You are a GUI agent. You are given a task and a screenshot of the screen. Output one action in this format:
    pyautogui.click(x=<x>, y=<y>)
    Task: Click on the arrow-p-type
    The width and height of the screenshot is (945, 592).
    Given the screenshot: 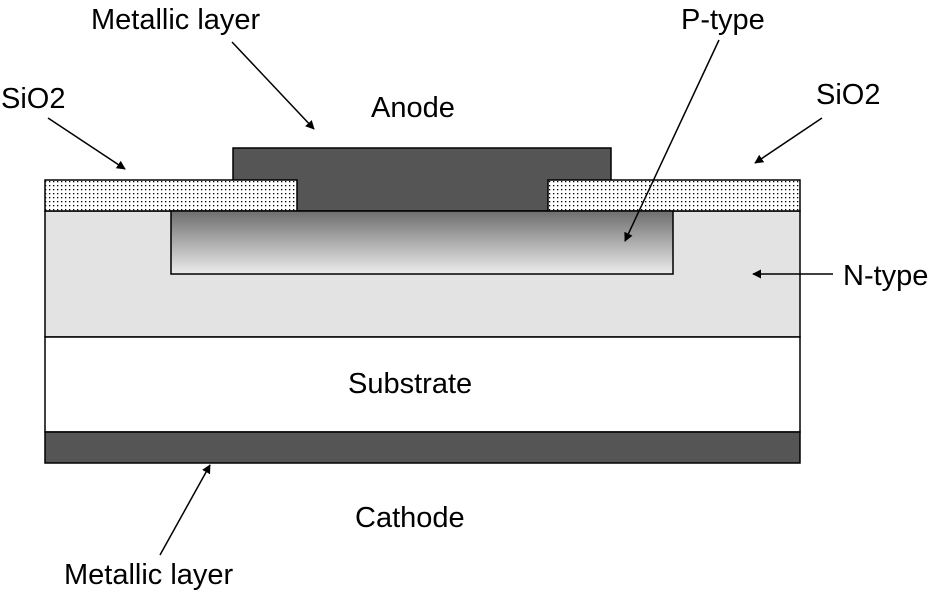 What is the action you would take?
    pyautogui.click(x=672, y=140)
    